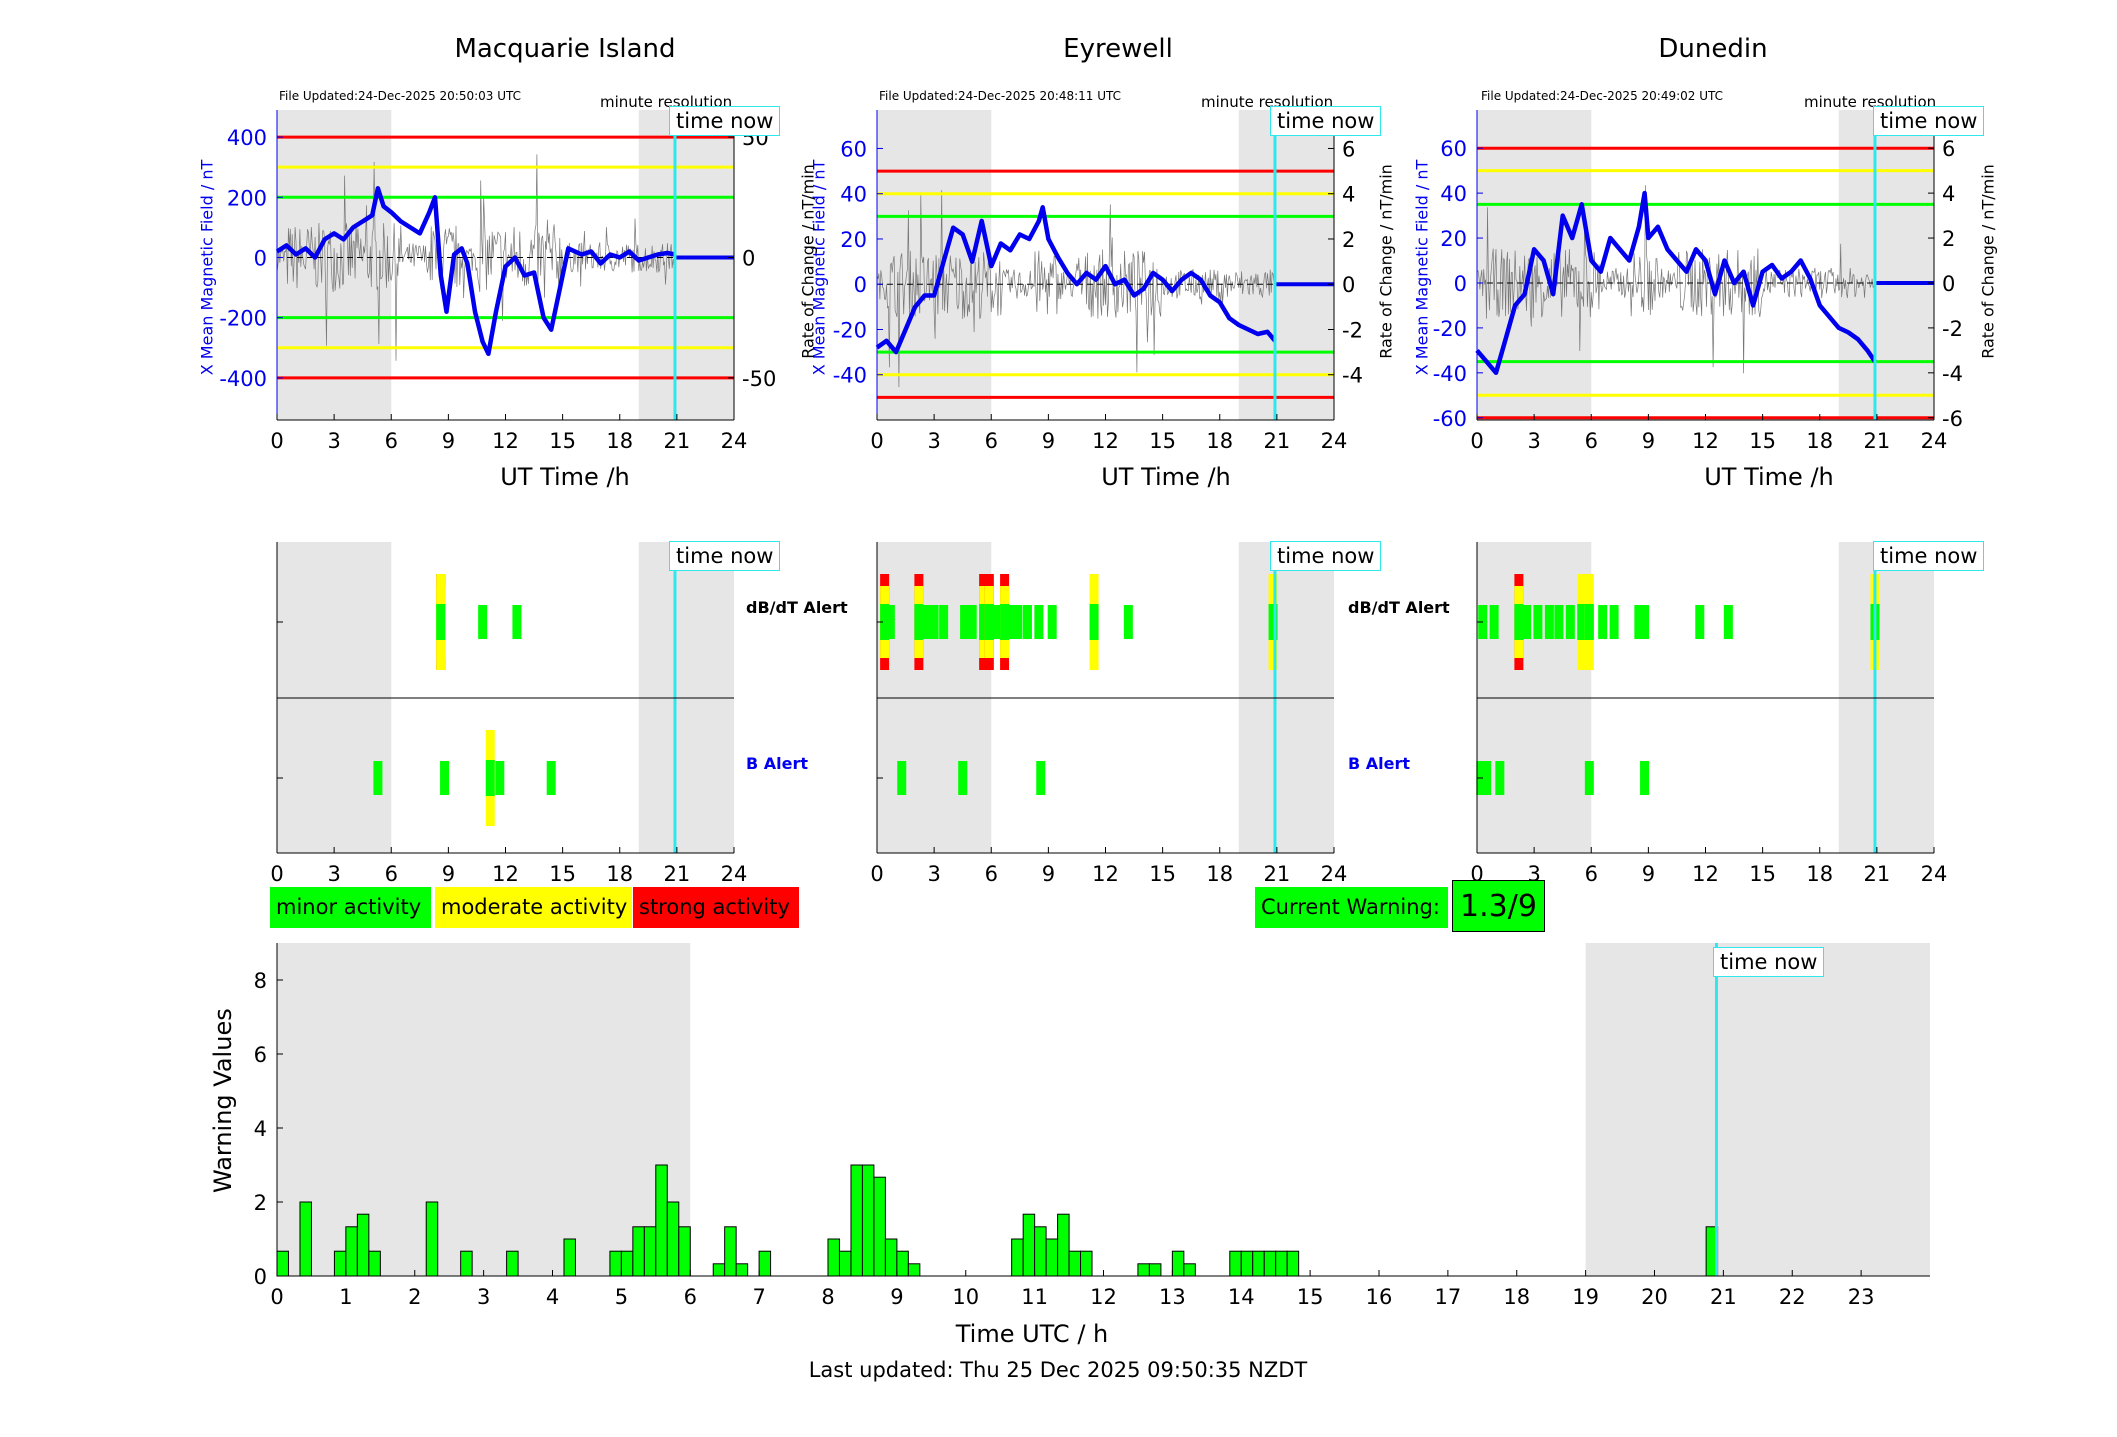  I want to click on x-tick-label: 8, so click(827, 1297).